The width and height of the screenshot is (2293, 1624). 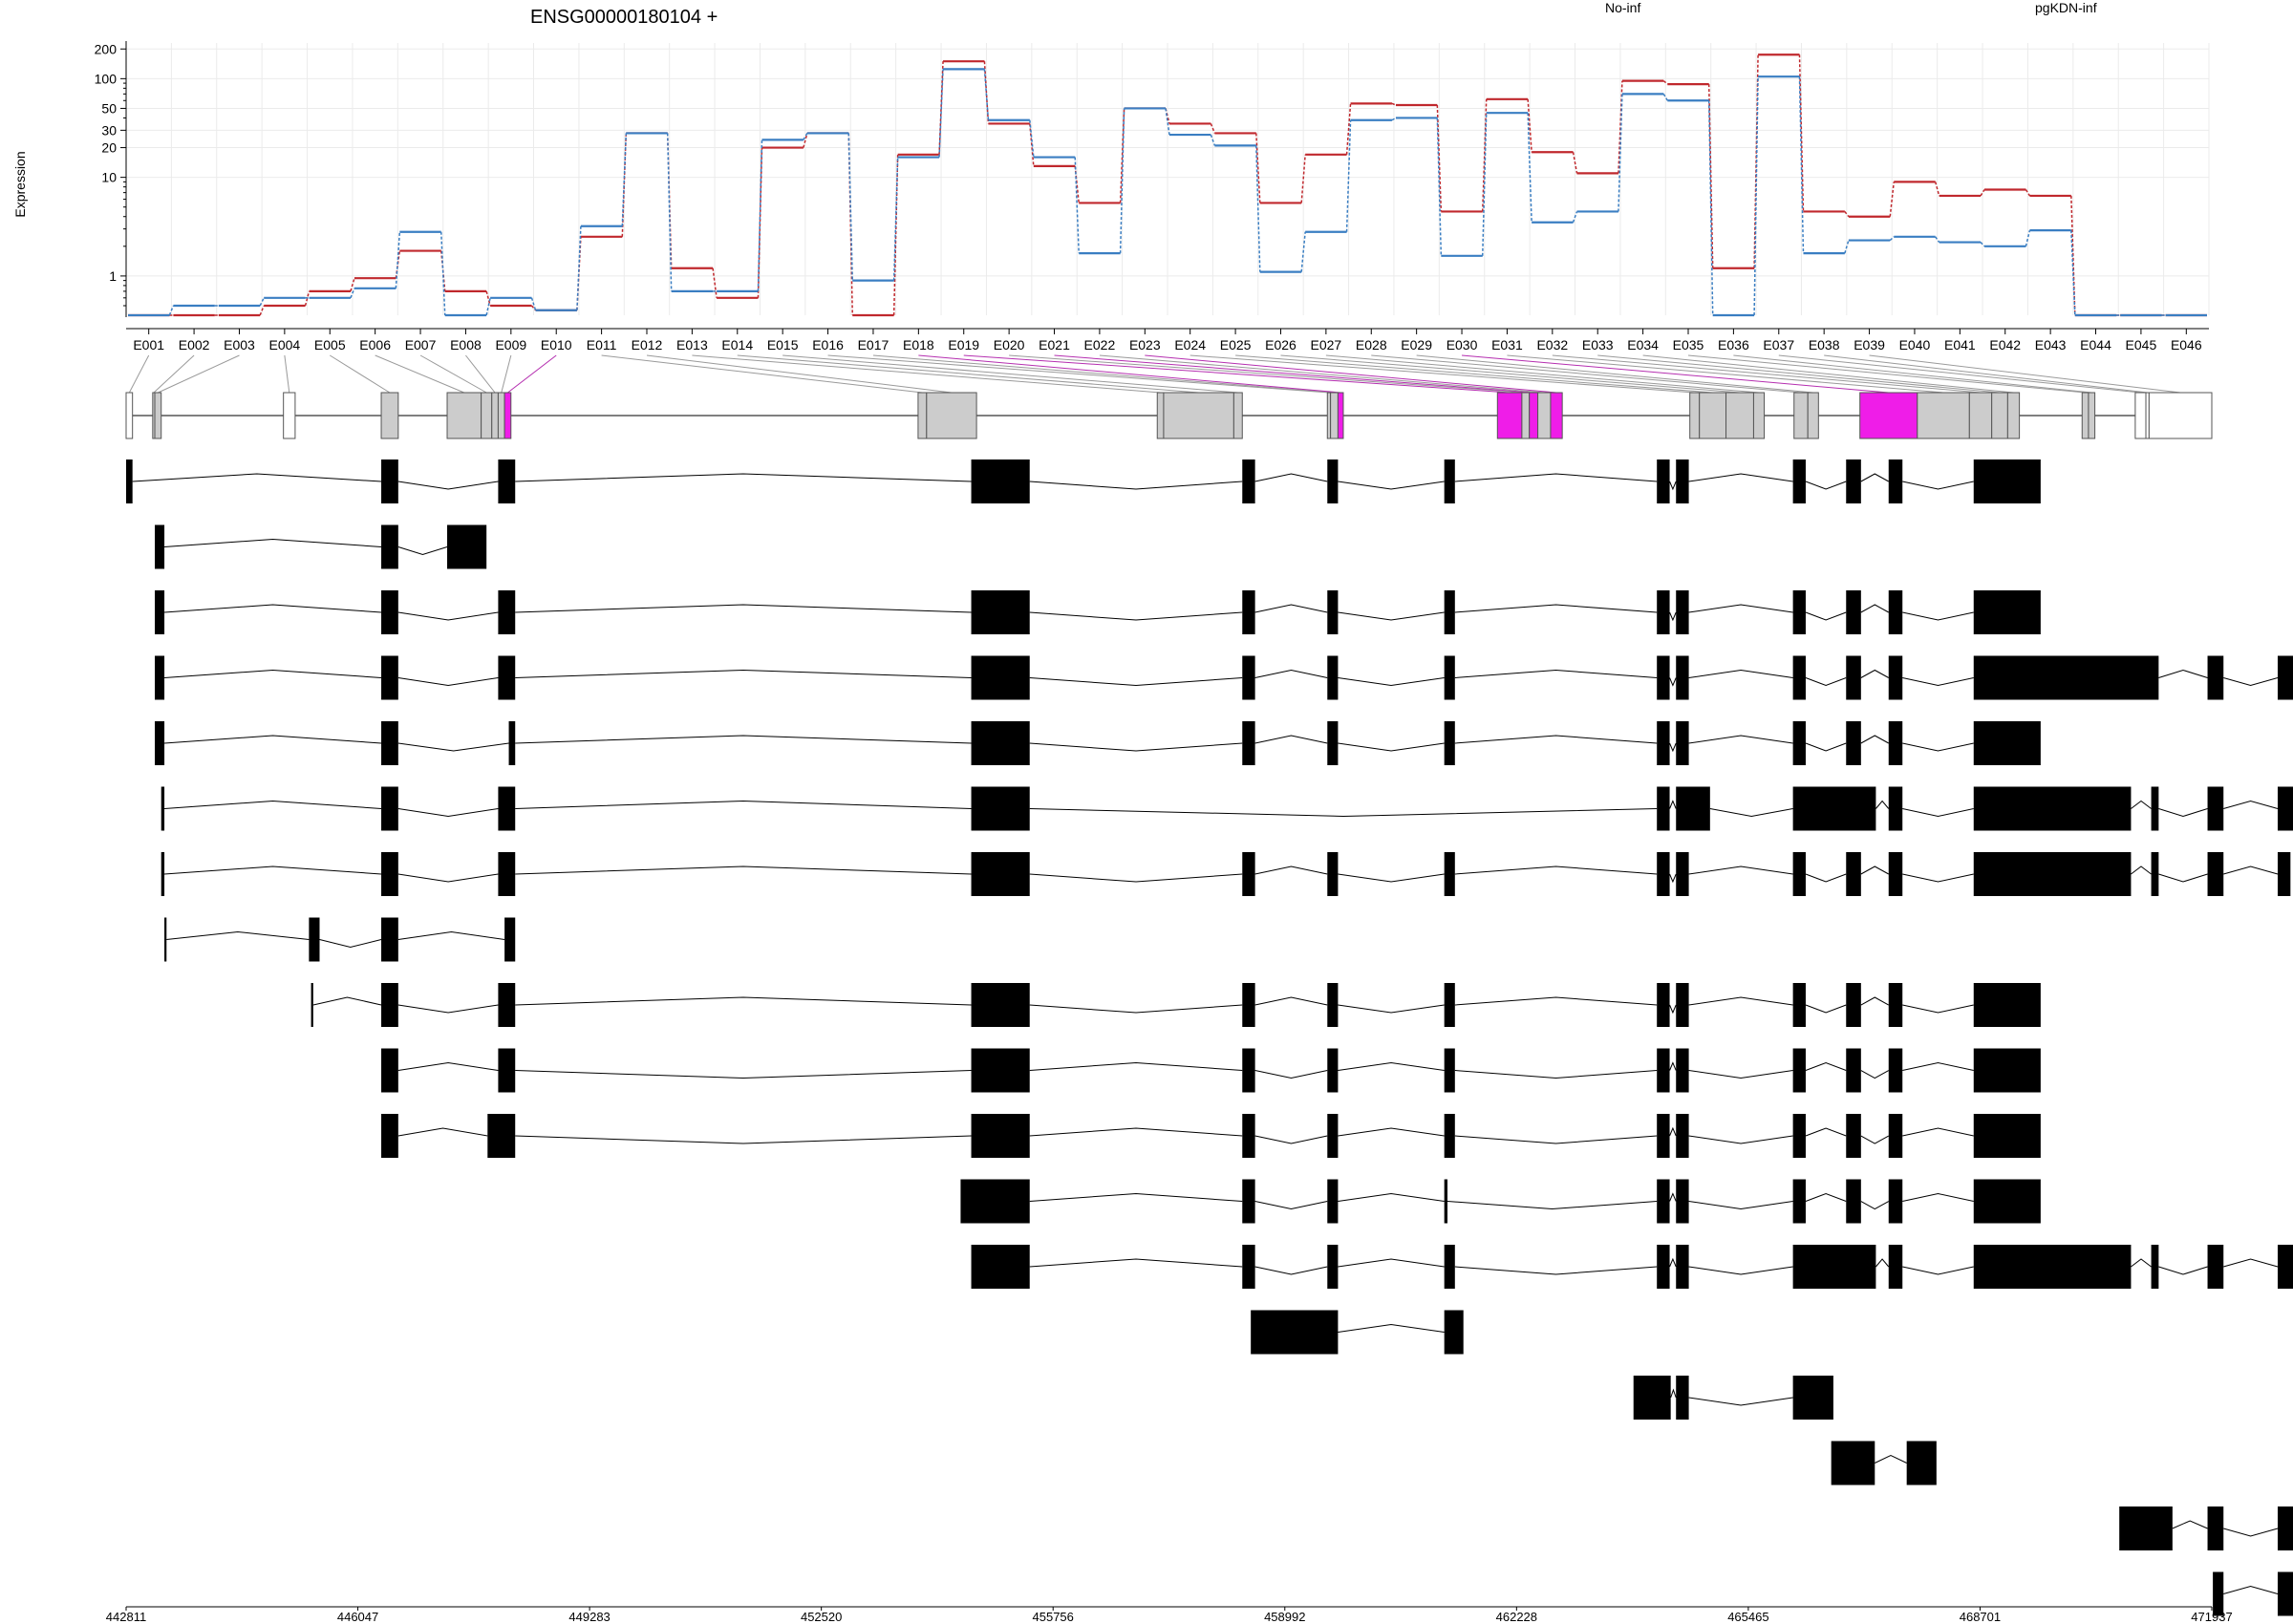 I want to click on genome-tick-label: 471937, so click(x=2211, y=1617).